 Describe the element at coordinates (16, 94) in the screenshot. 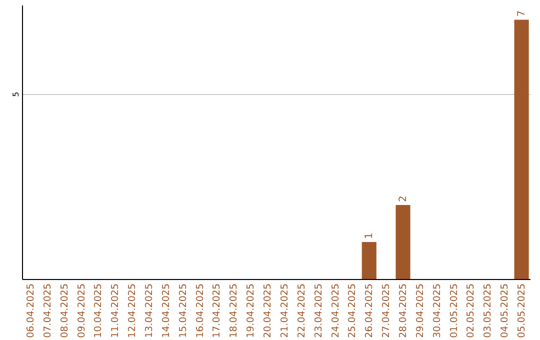

I see `y-tick-label: 5` at that location.